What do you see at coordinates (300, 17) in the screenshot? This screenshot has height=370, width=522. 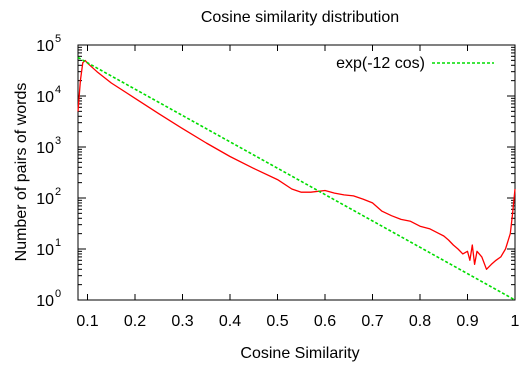 I see `chart-title: Cosine similarity distribution` at bounding box center [300, 17].